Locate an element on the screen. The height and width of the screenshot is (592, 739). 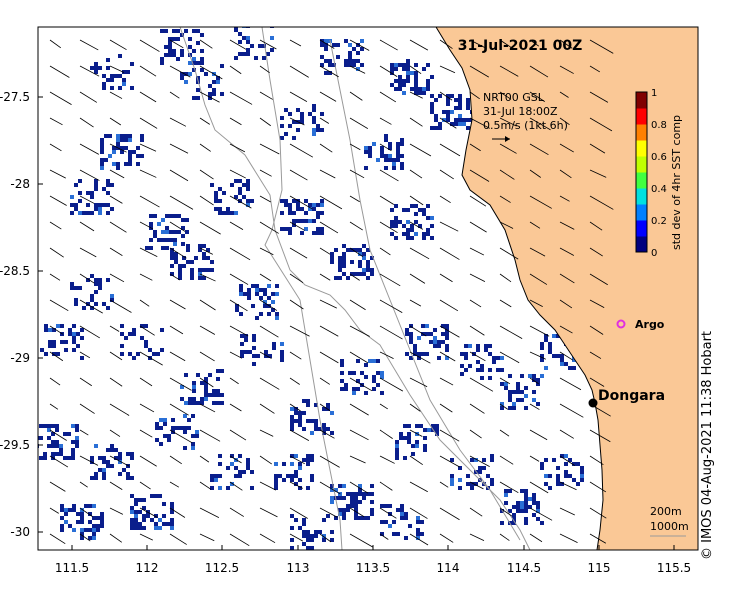
argo-marker: Argo is located at coordinates (640, 324).